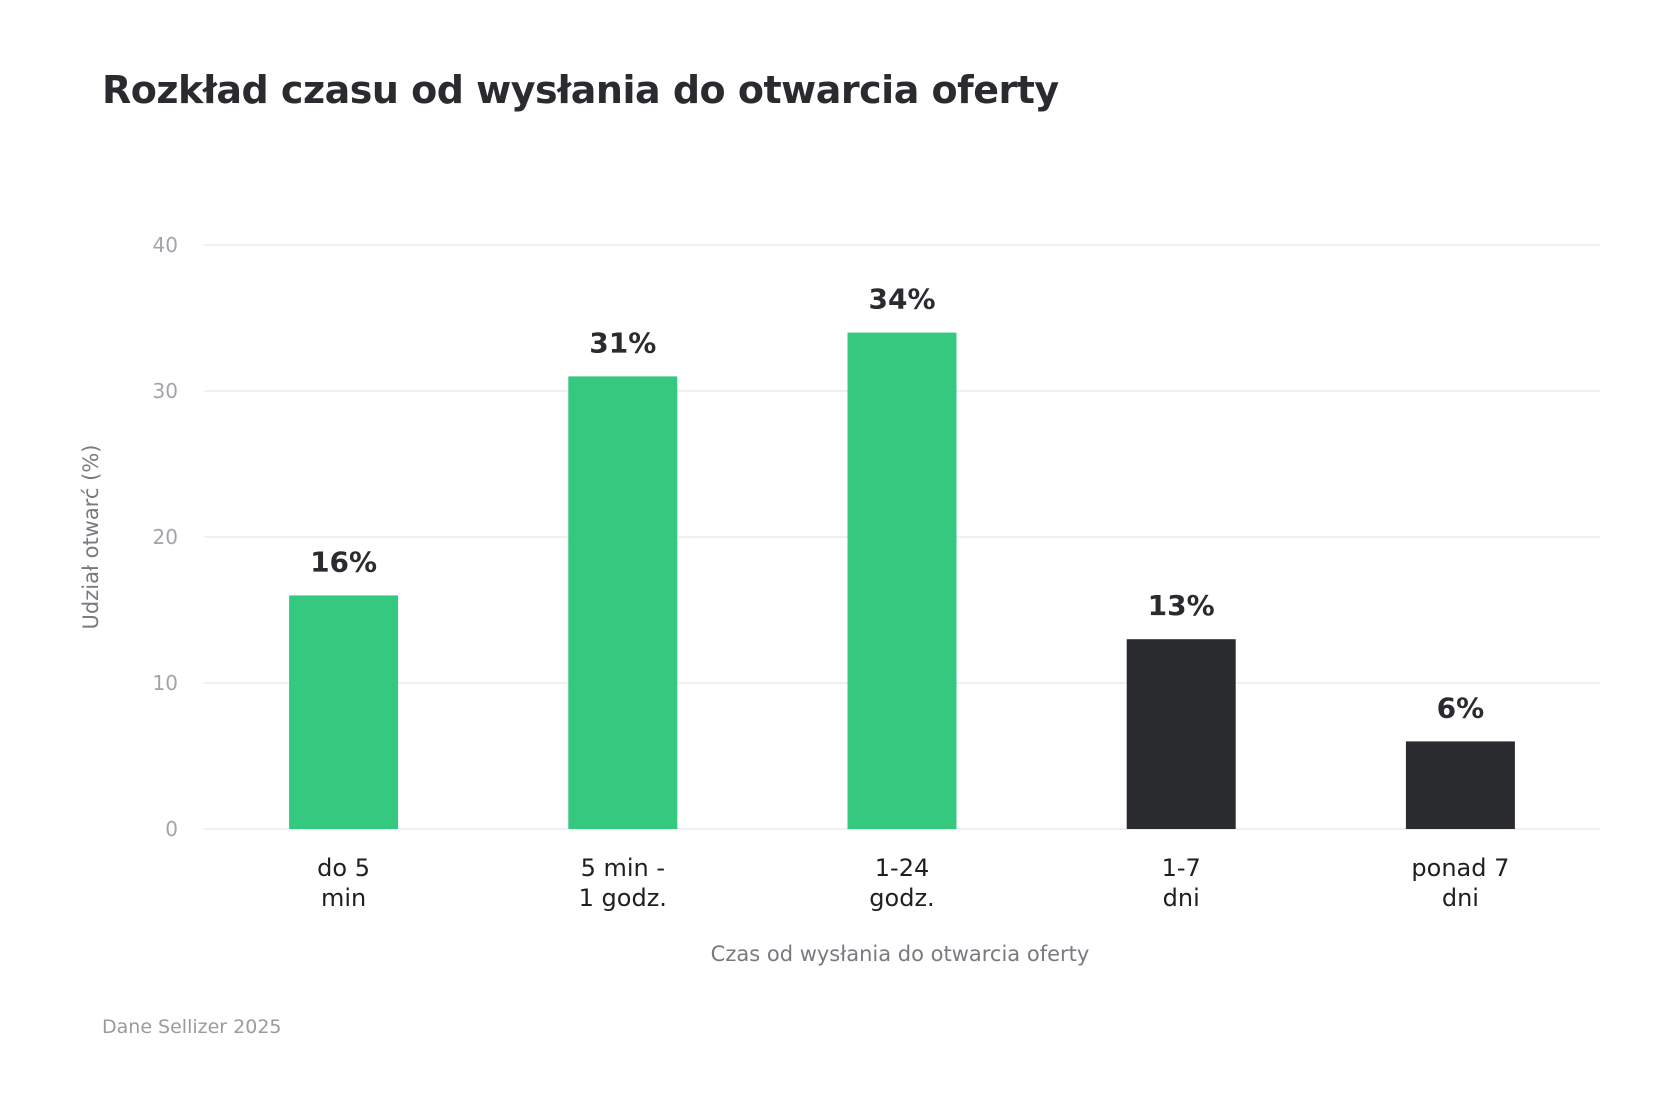 The height and width of the screenshot is (1100, 1680). Describe the element at coordinates (91, 537) in the screenshot. I see `y-axis-title: Udział otwarć (%)` at that location.